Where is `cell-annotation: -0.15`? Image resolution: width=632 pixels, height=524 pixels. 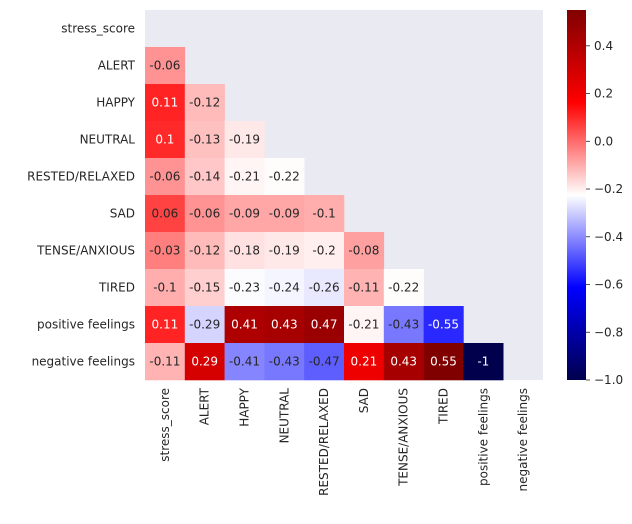
cell-annotation: -0.15 is located at coordinates (204, 288).